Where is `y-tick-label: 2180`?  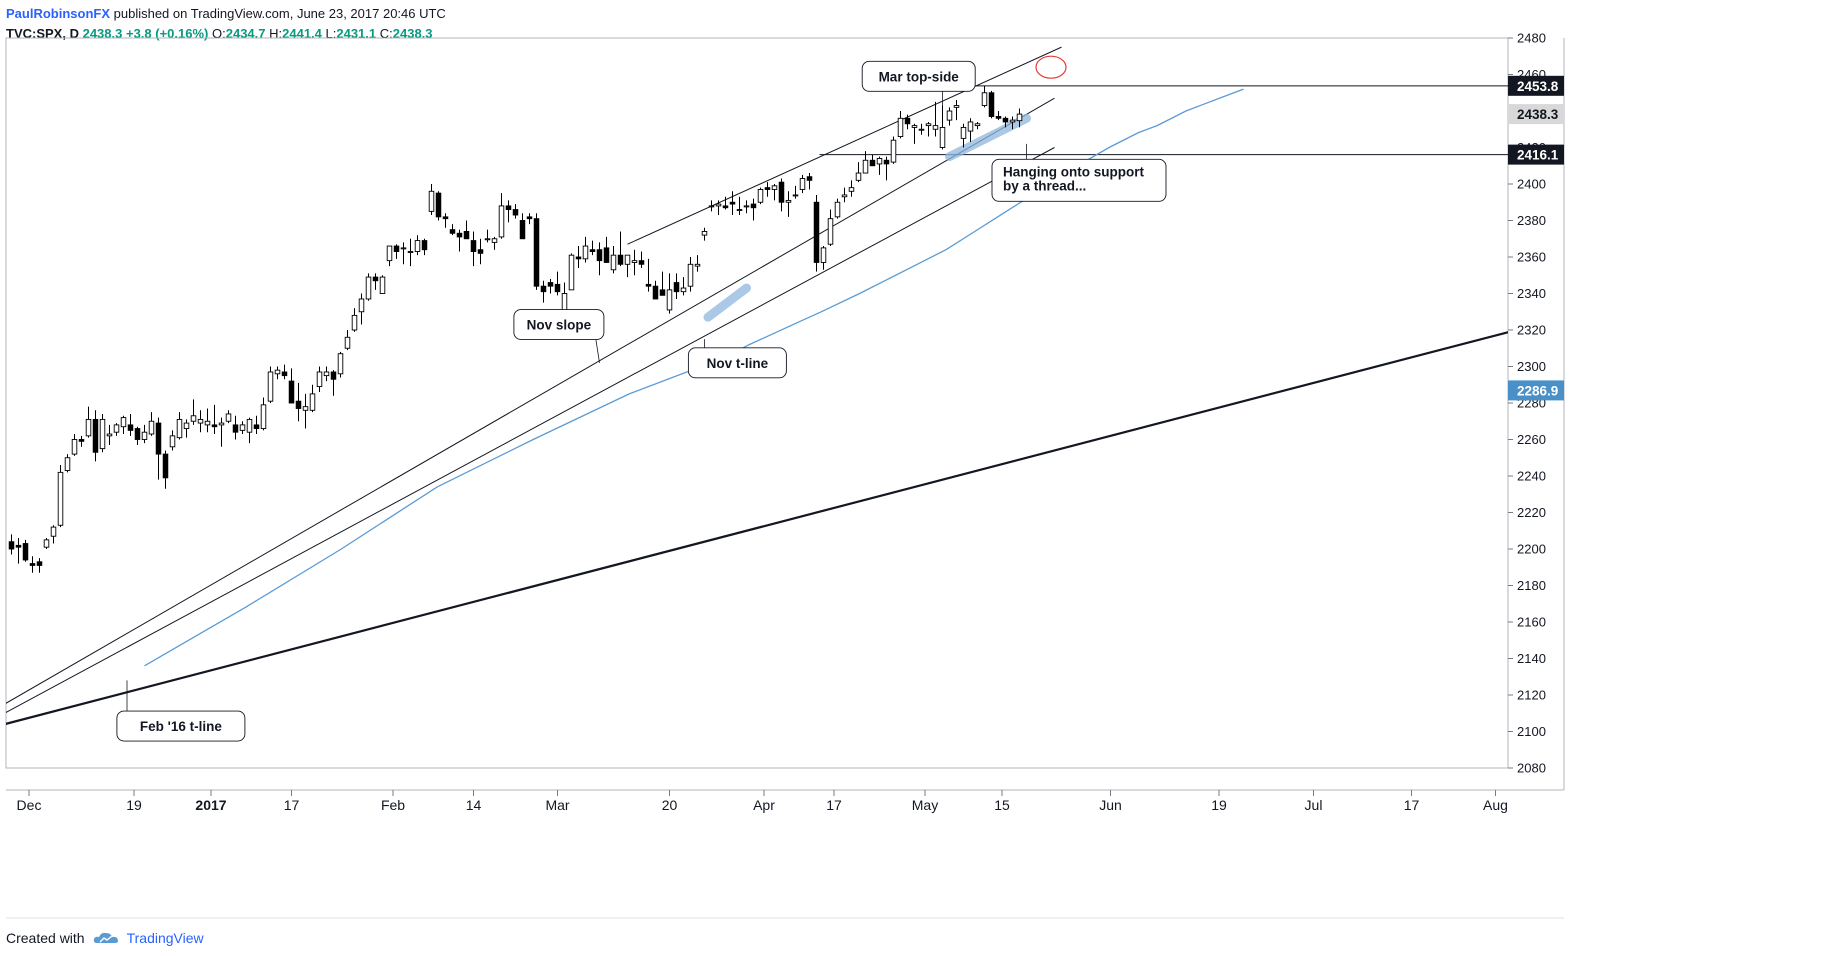
y-tick-label: 2180 is located at coordinates (1531, 585).